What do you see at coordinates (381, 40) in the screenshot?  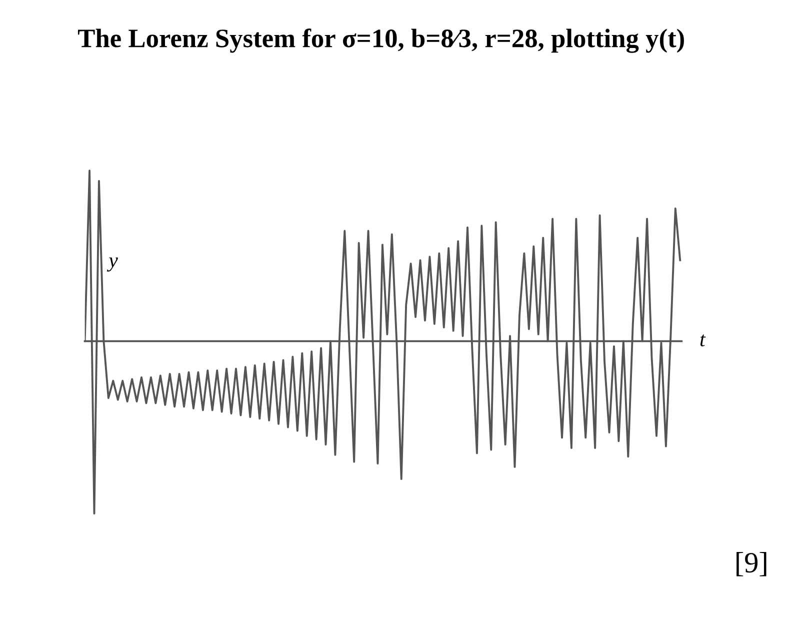 I see `chart-title: The Lorenz System for σ=10, b=8⁄3, r=28, plotting y(t)` at bounding box center [381, 40].